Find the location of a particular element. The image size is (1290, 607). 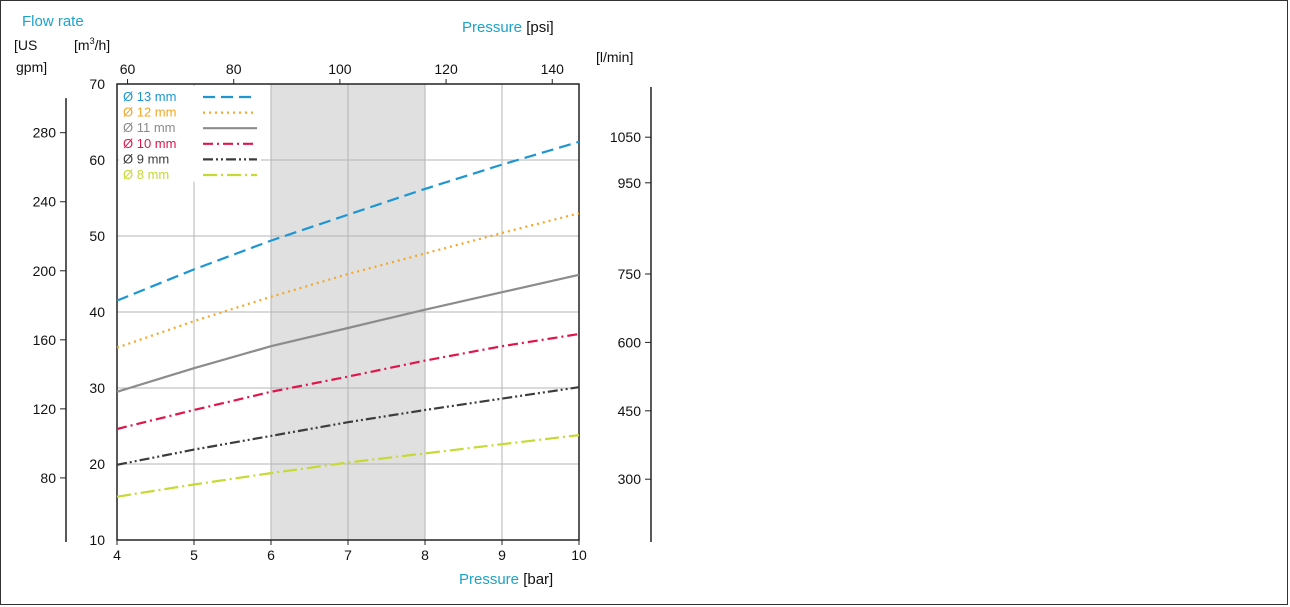

bar-tick-label: 5 is located at coordinates (194, 555).